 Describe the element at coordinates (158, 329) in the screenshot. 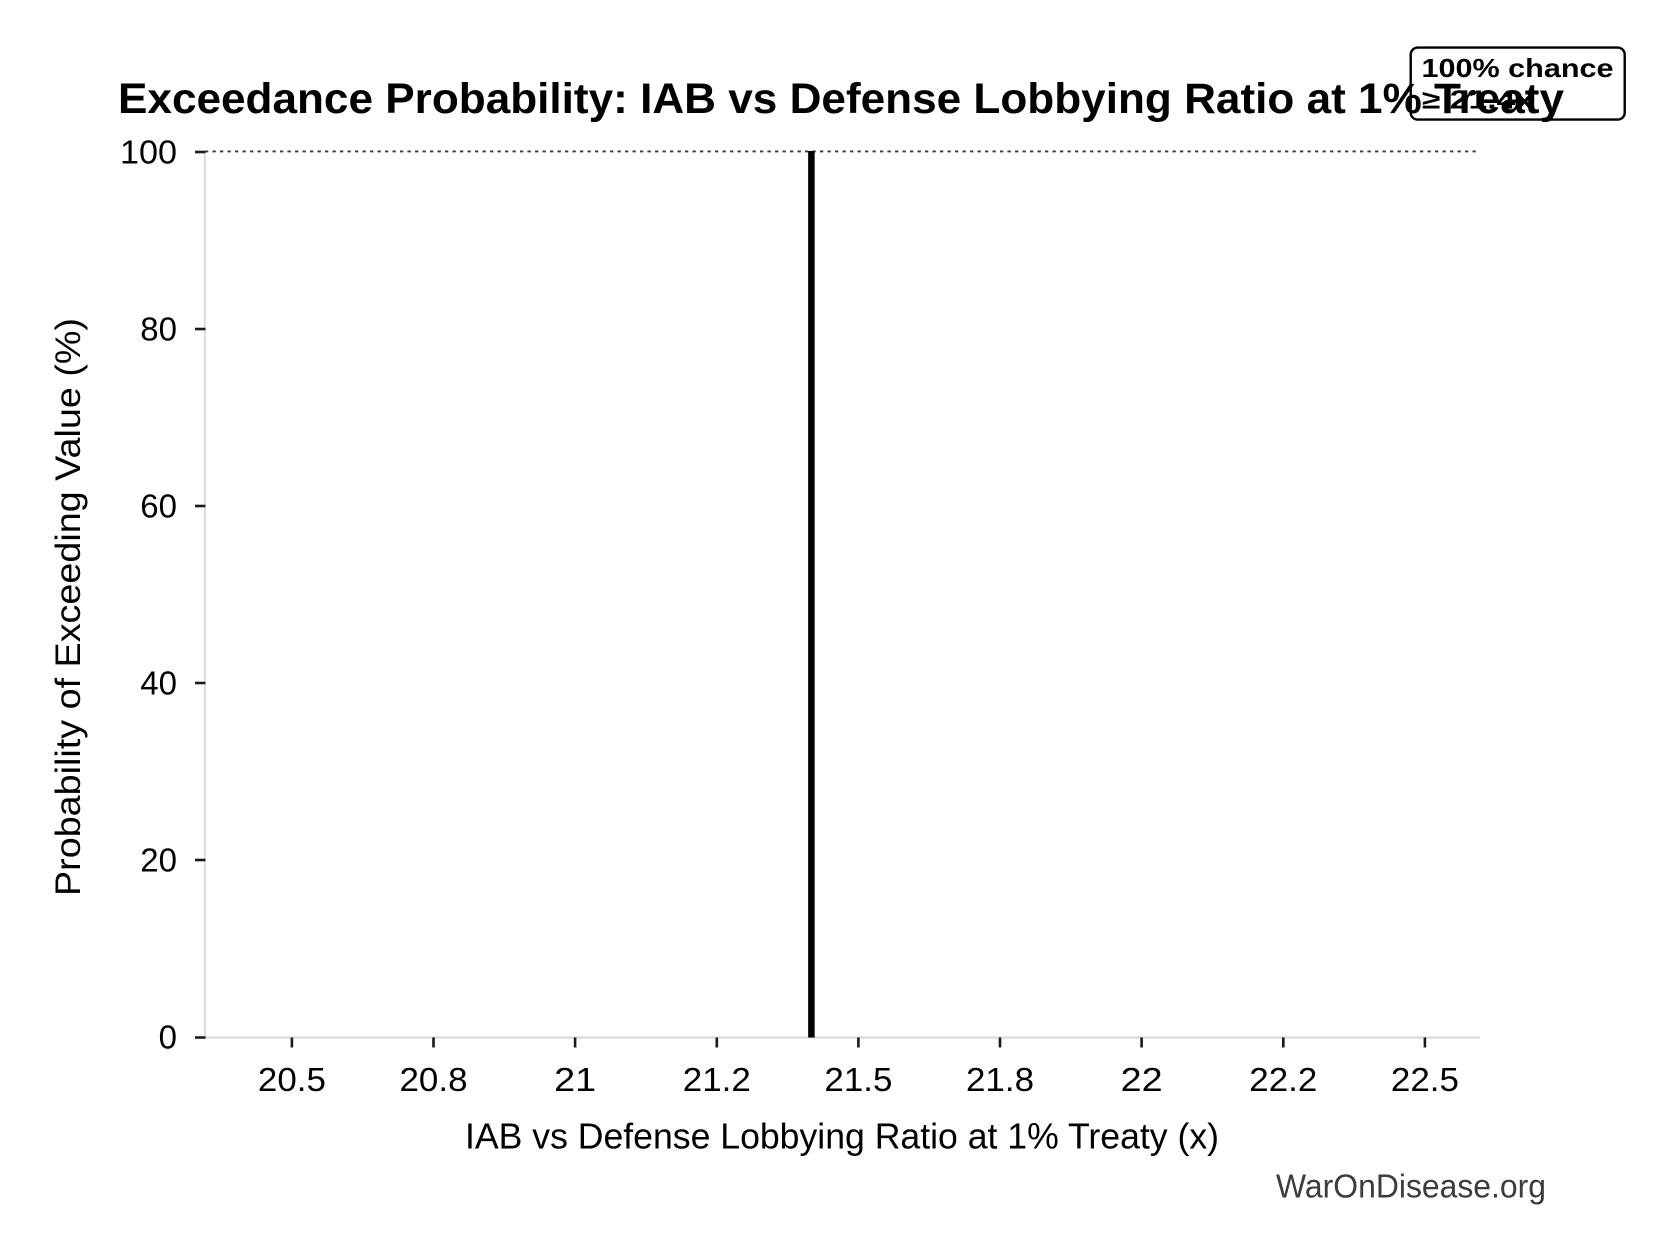

I see `svg-text: 80` at that location.